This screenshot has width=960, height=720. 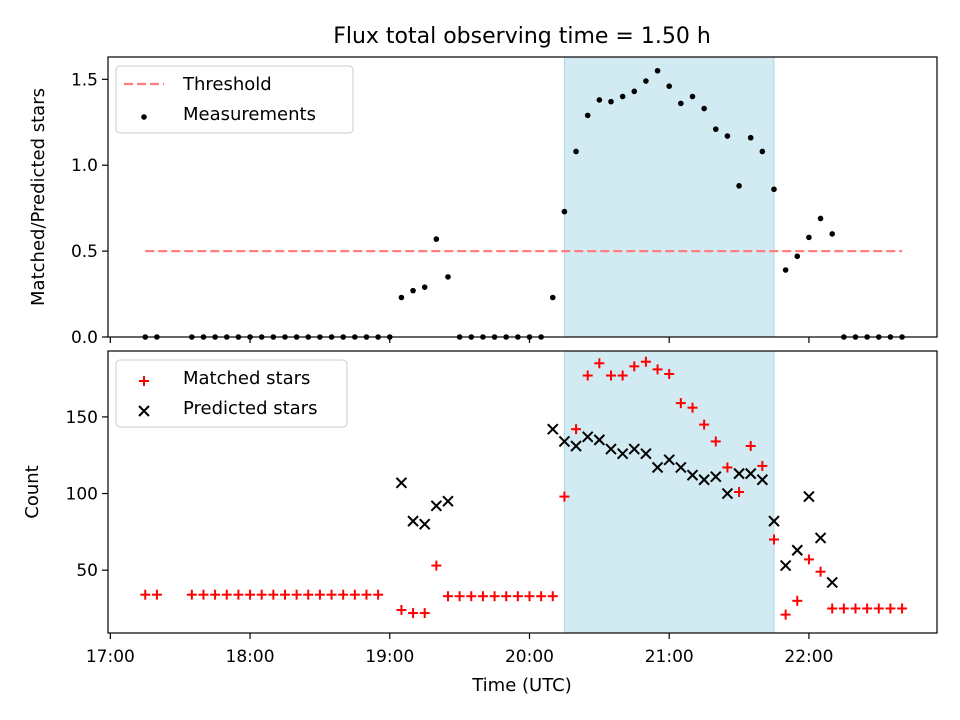 I want to click on observing-window-shade, so click(x=669, y=197).